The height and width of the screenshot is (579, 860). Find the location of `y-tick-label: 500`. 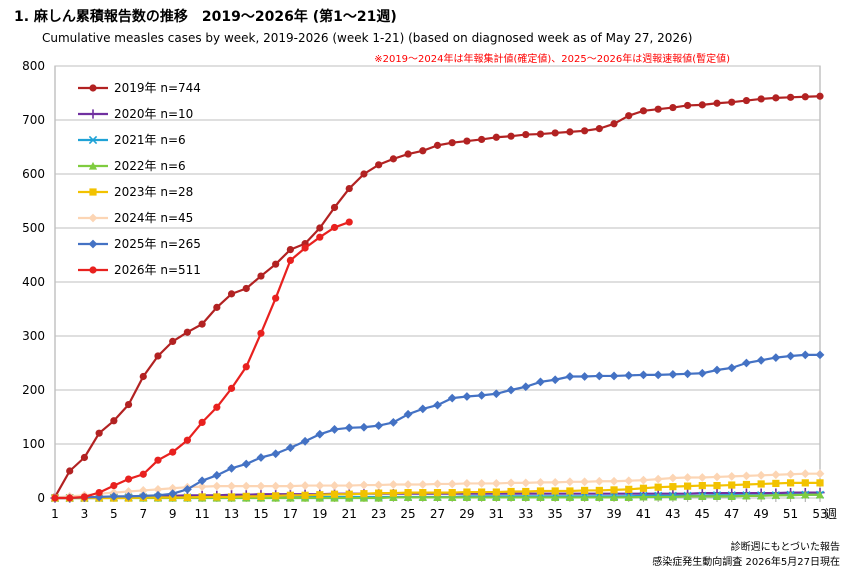

y-tick-label: 500 is located at coordinates (33, 228).